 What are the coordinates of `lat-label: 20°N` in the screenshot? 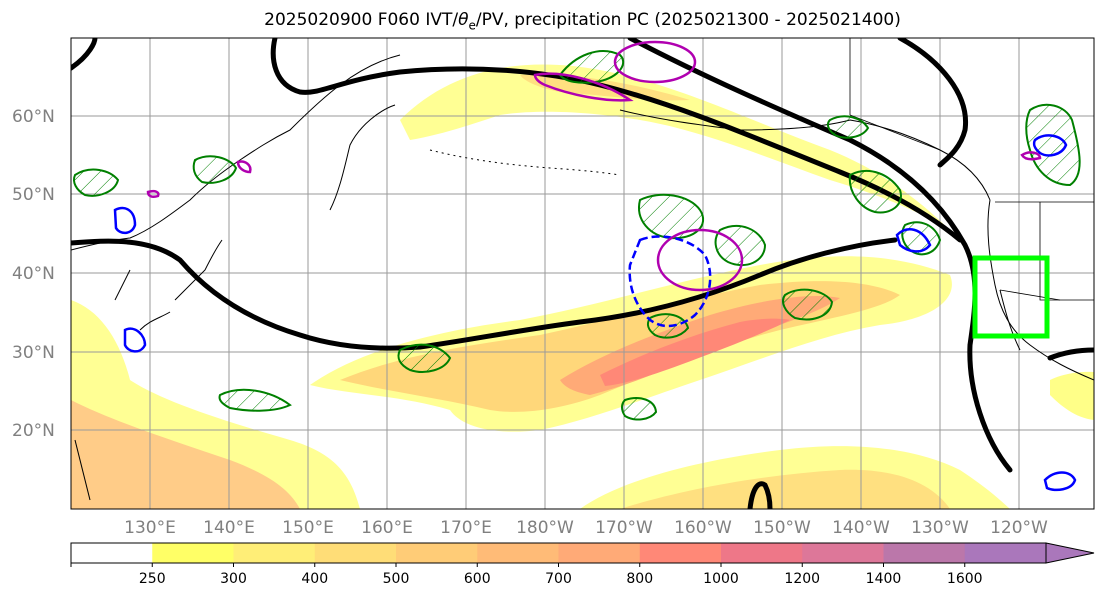 It's located at (33, 431).